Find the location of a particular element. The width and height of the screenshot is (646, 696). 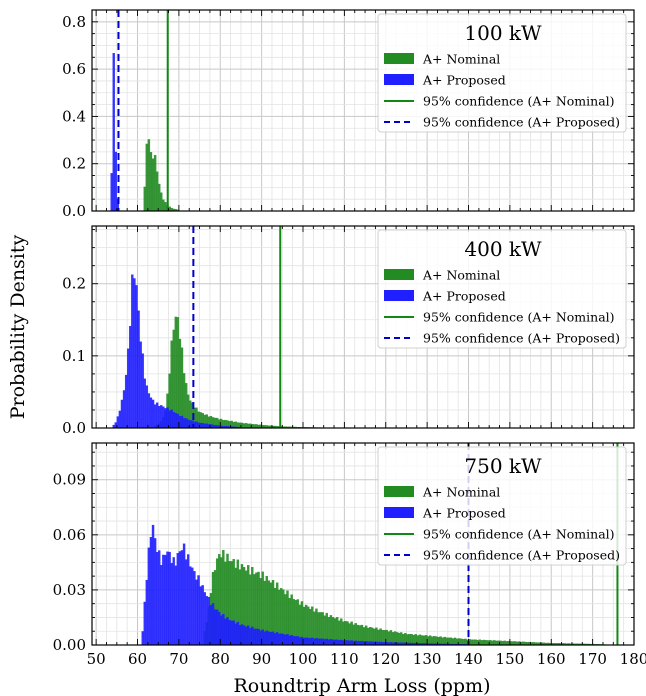

series-a-nominal is located at coordinates (161, 175).